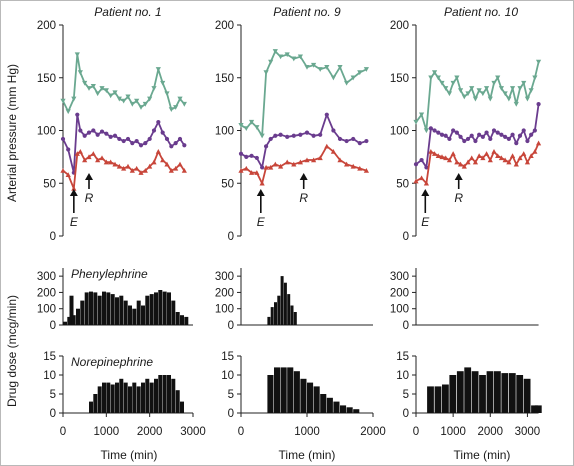  What do you see at coordinates (303, 198) in the screenshot?
I see `pressure-patient-9-annotation-R: R` at bounding box center [303, 198].